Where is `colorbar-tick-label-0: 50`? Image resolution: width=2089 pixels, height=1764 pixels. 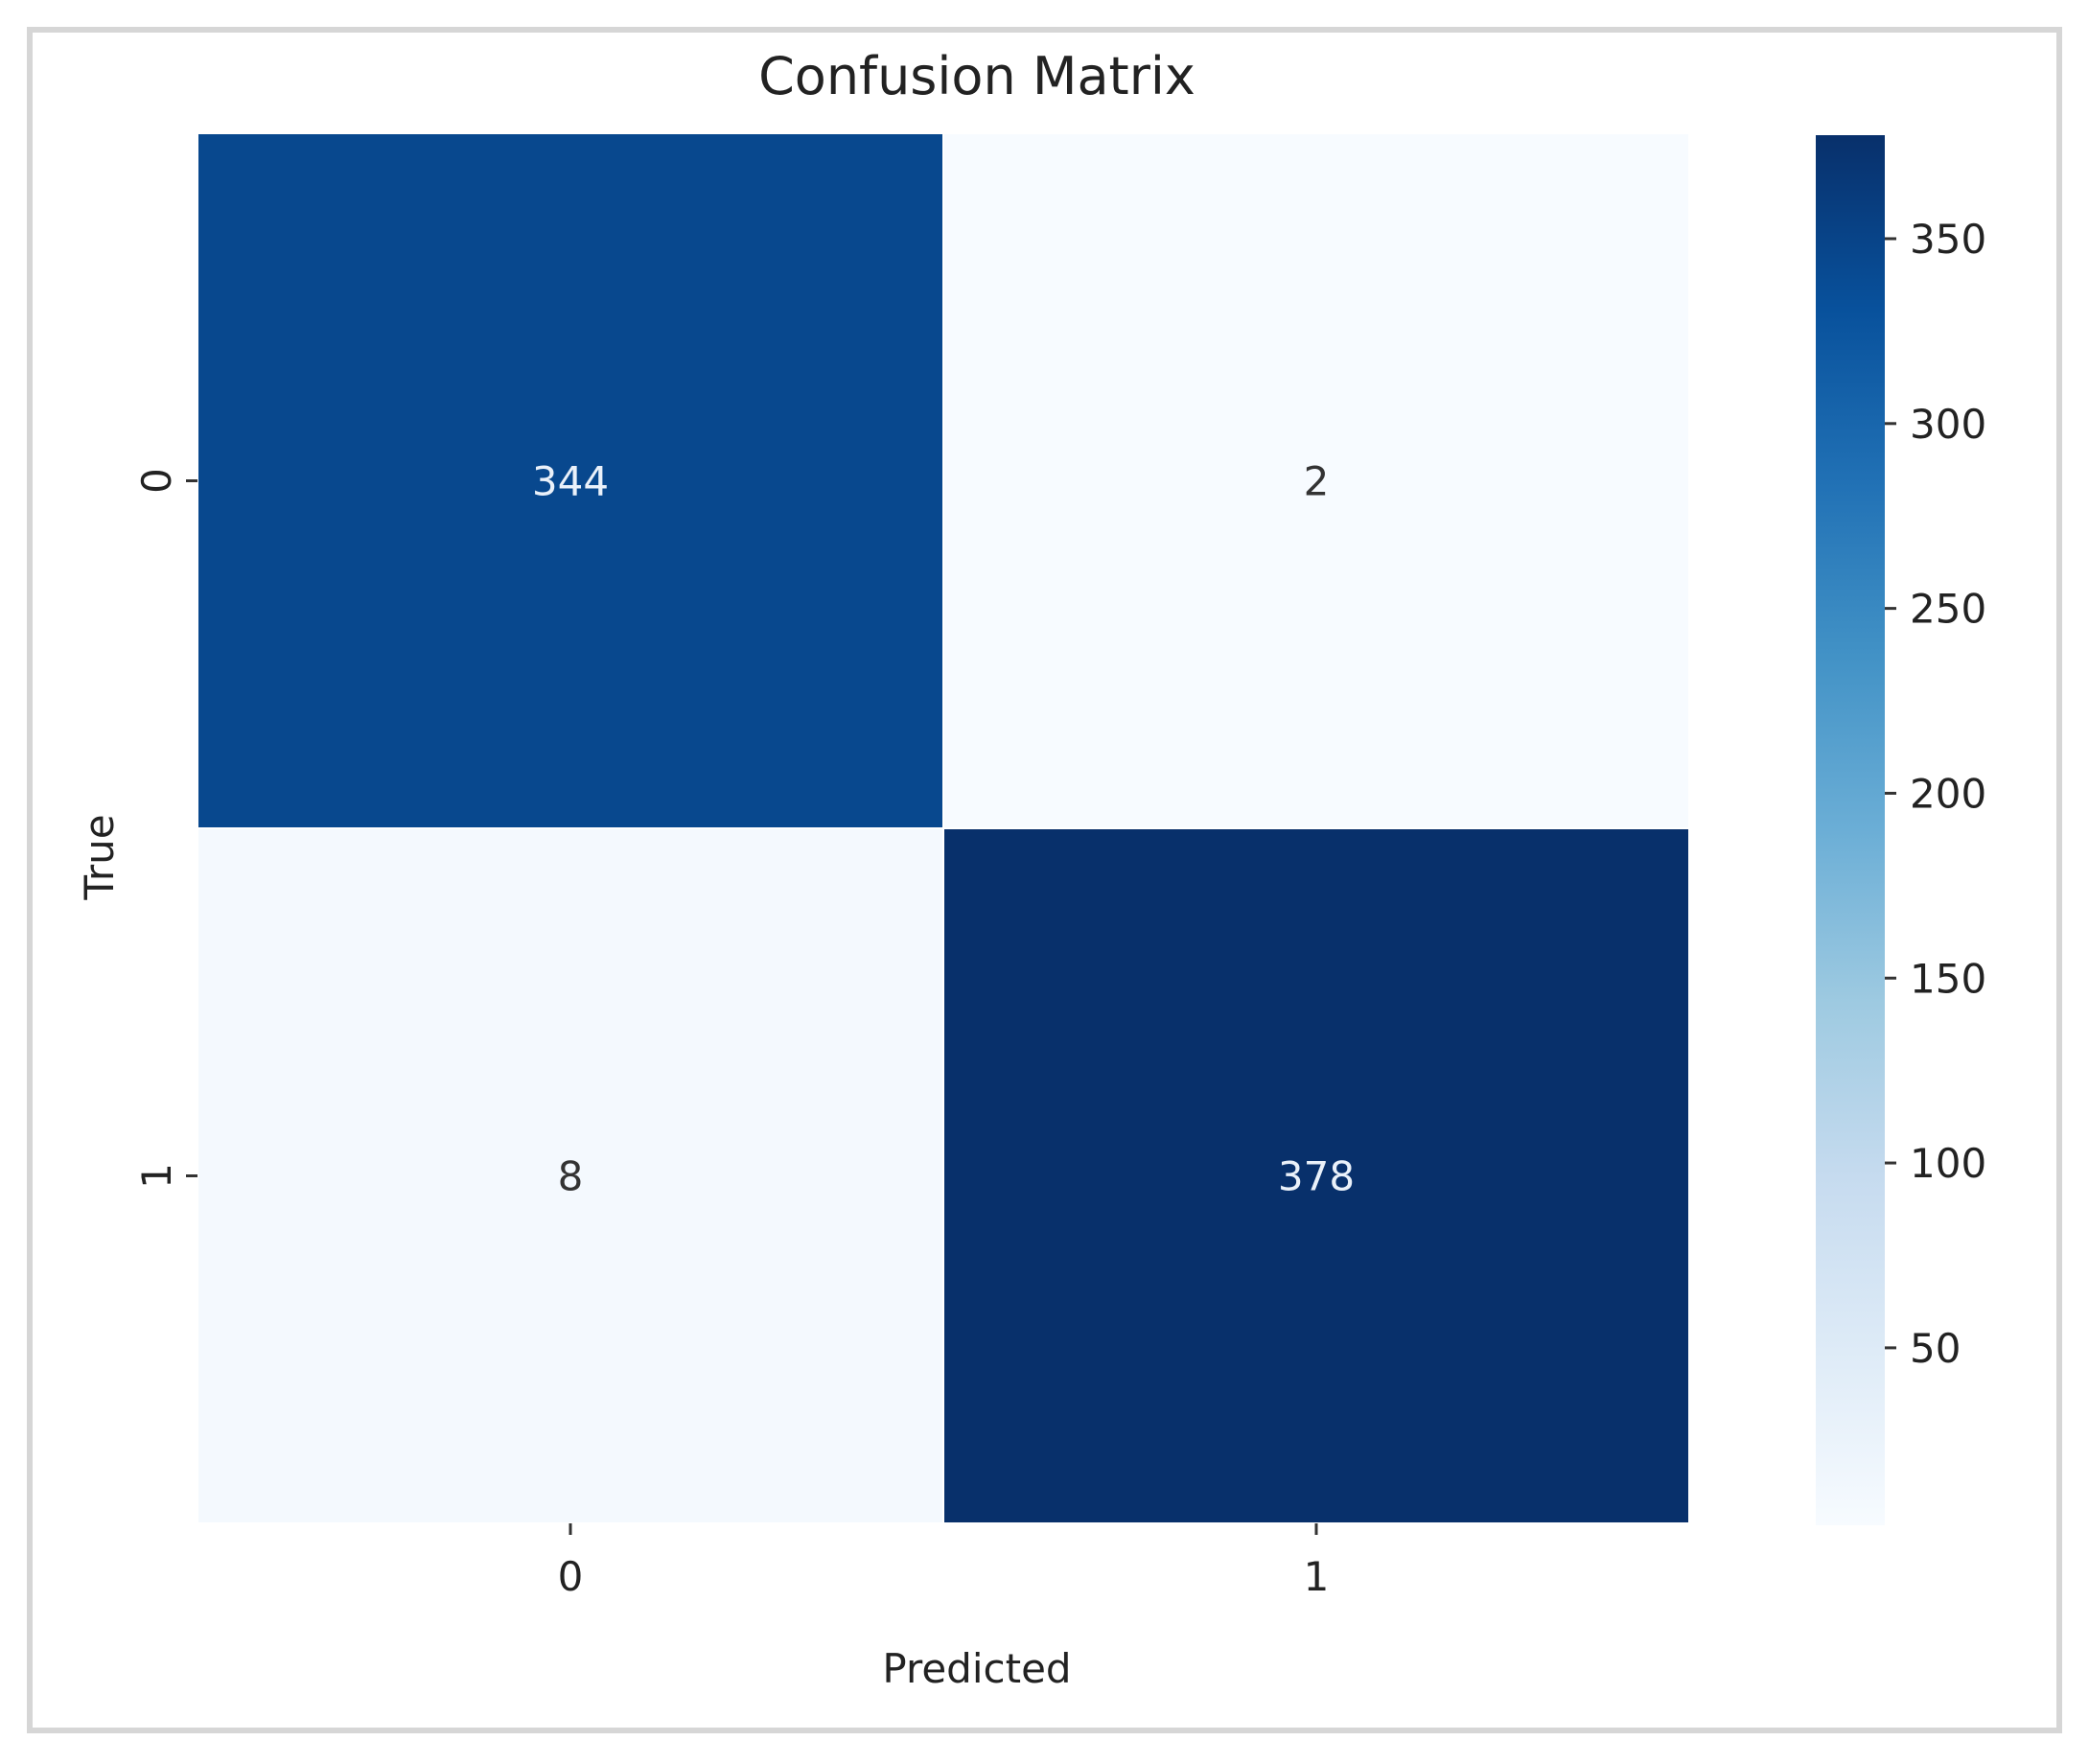
colorbar-tick-label-0: 50 is located at coordinates (1935, 1348).